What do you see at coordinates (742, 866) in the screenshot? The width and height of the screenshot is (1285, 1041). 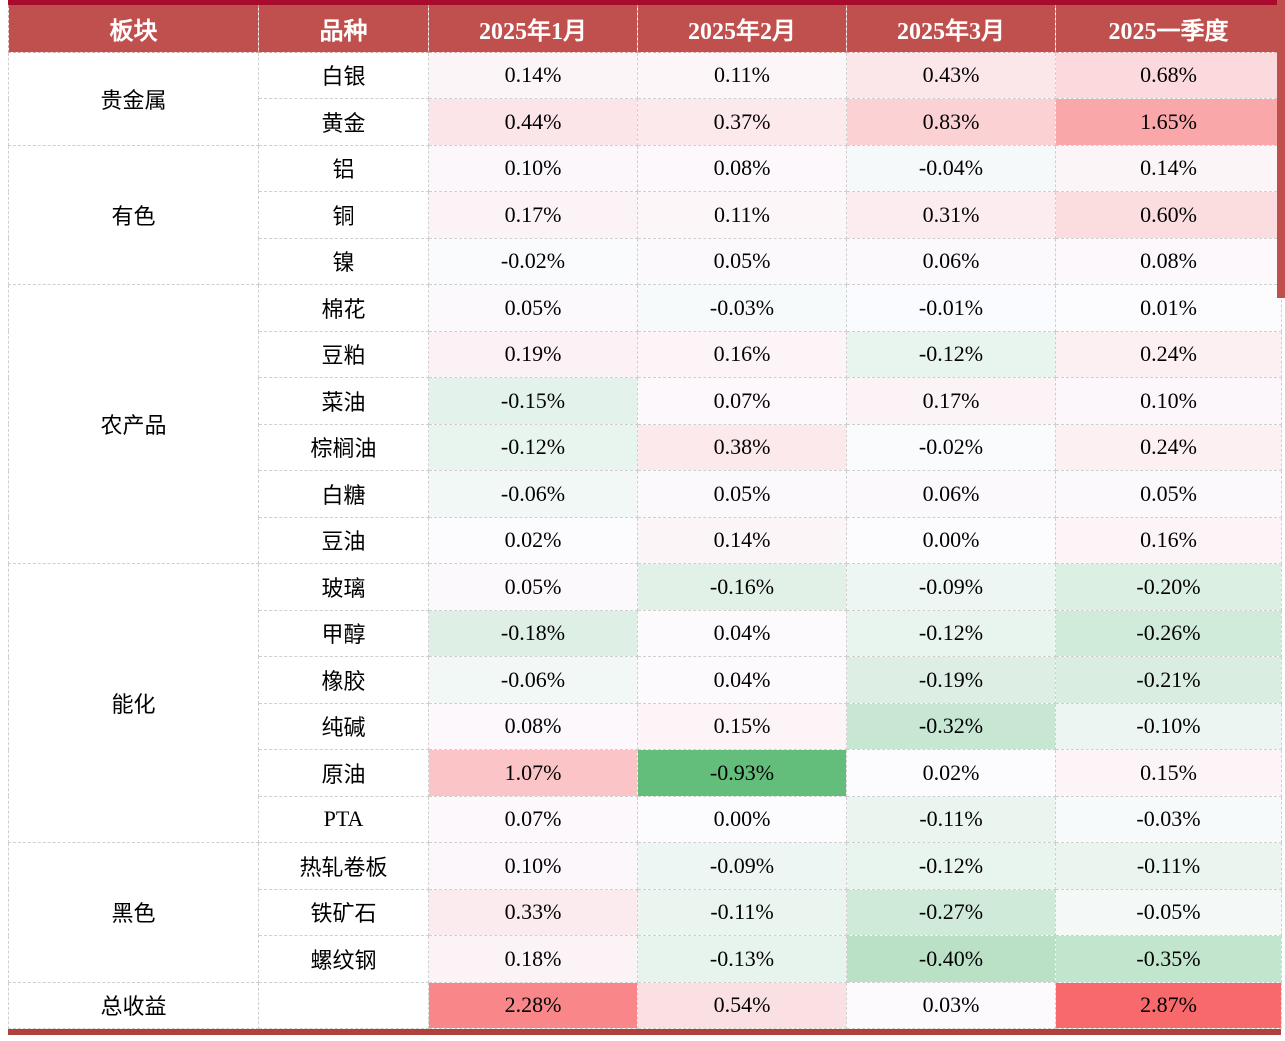 I see `value-cell: -0.09%` at bounding box center [742, 866].